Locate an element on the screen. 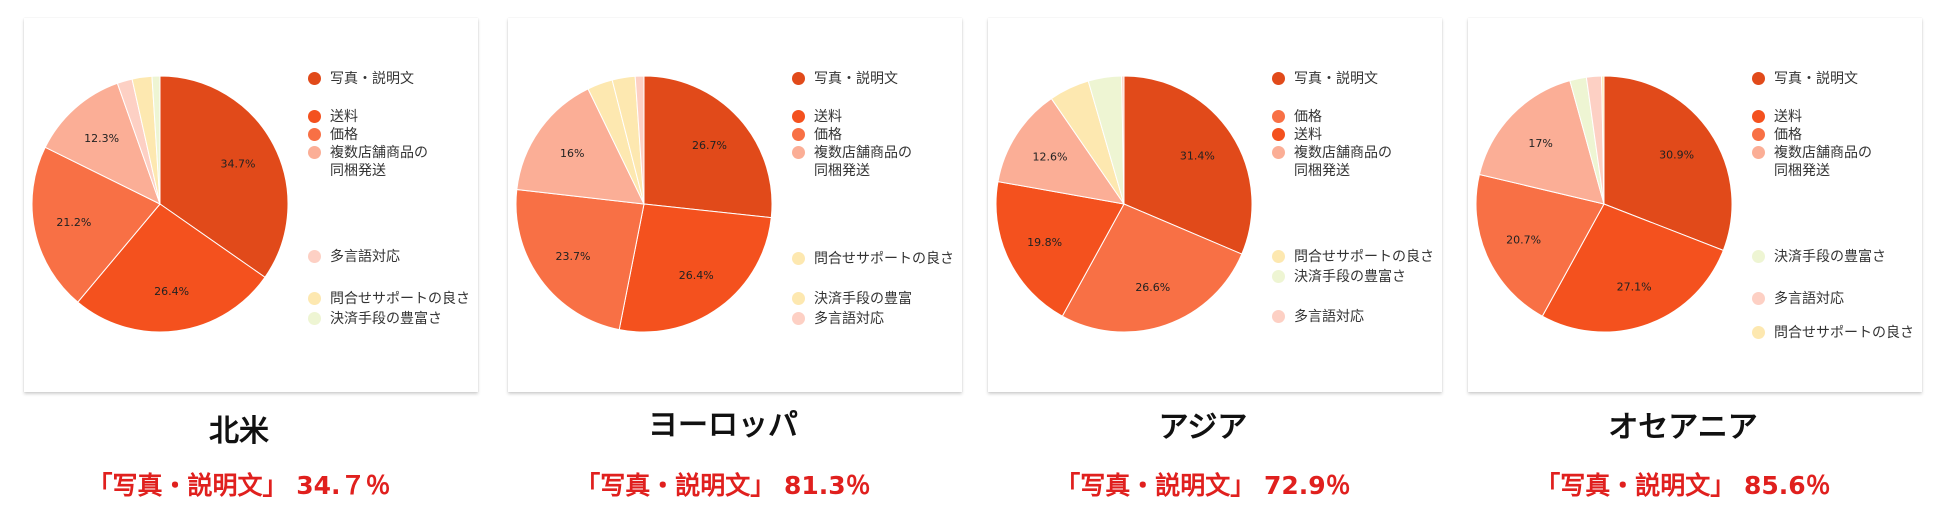 This screenshot has height=520, width=1950. data-label-2: 27.1% is located at coordinates (1634, 287).